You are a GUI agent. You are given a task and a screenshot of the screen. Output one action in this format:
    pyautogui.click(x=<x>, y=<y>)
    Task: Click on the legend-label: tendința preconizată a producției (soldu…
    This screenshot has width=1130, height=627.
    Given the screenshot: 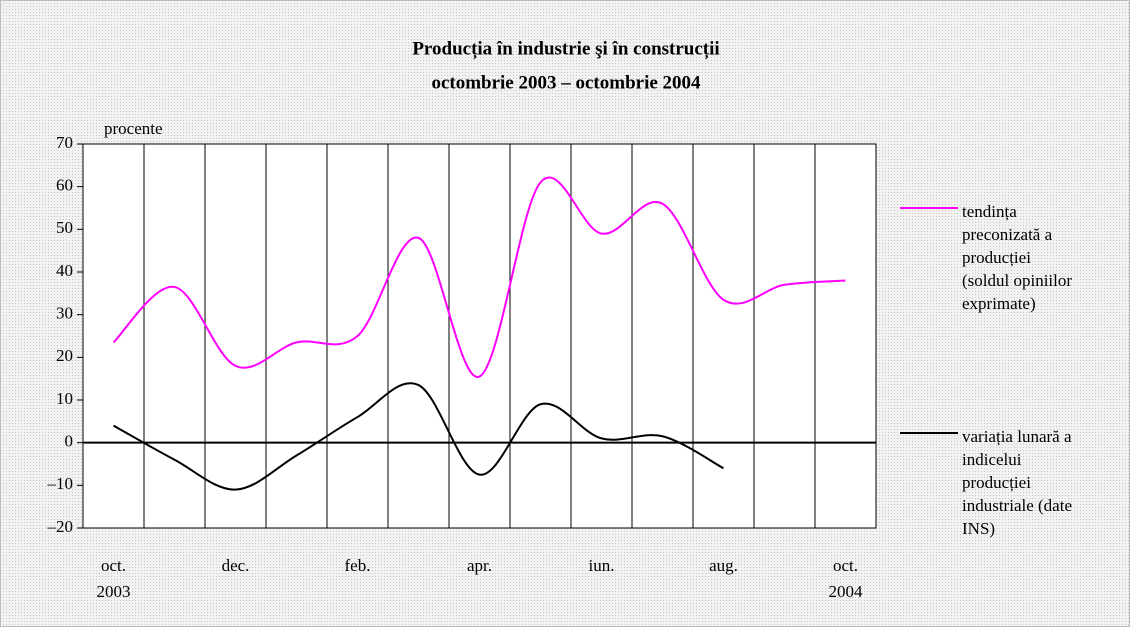 What is the action you would take?
    pyautogui.click(x=1017, y=257)
    